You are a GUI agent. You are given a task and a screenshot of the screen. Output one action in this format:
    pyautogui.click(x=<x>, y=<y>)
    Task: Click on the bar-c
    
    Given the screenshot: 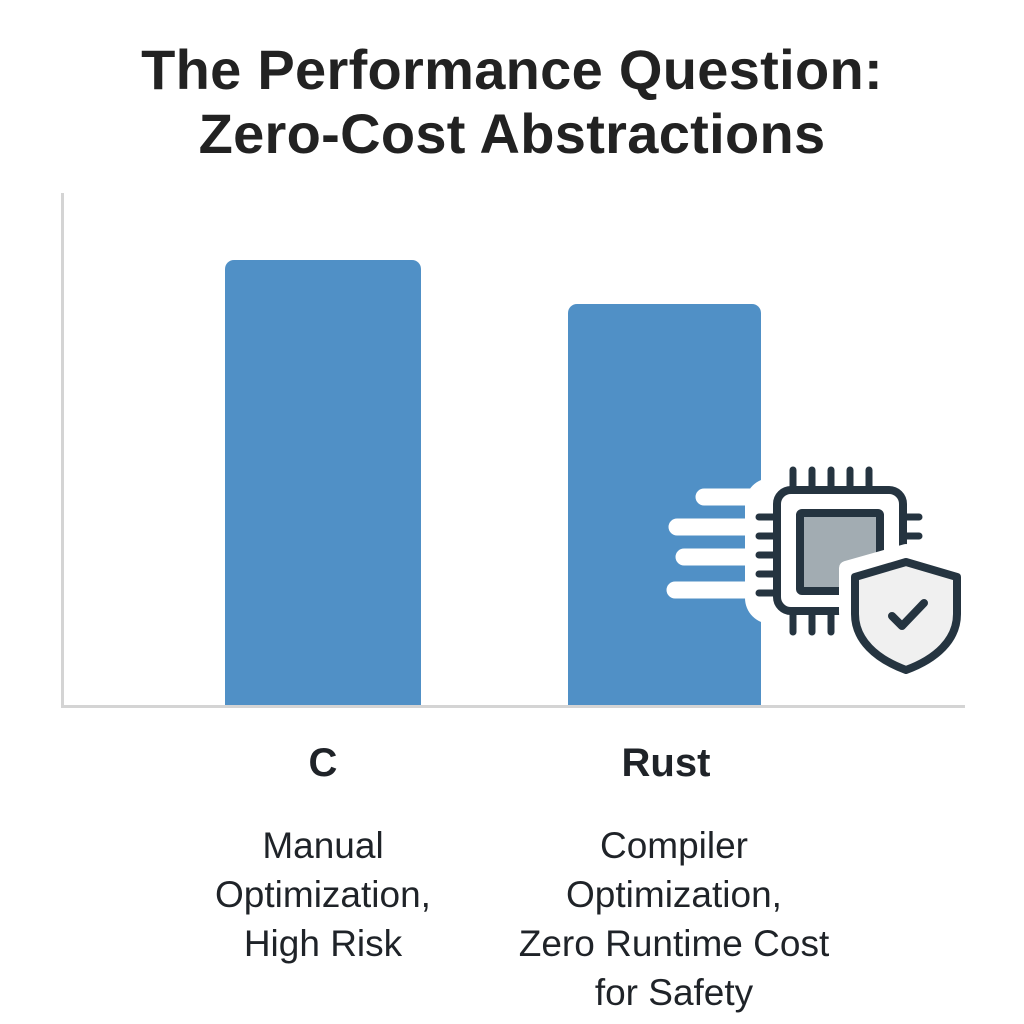 What is the action you would take?
    pyautogui.click(x=323, y=482)
    